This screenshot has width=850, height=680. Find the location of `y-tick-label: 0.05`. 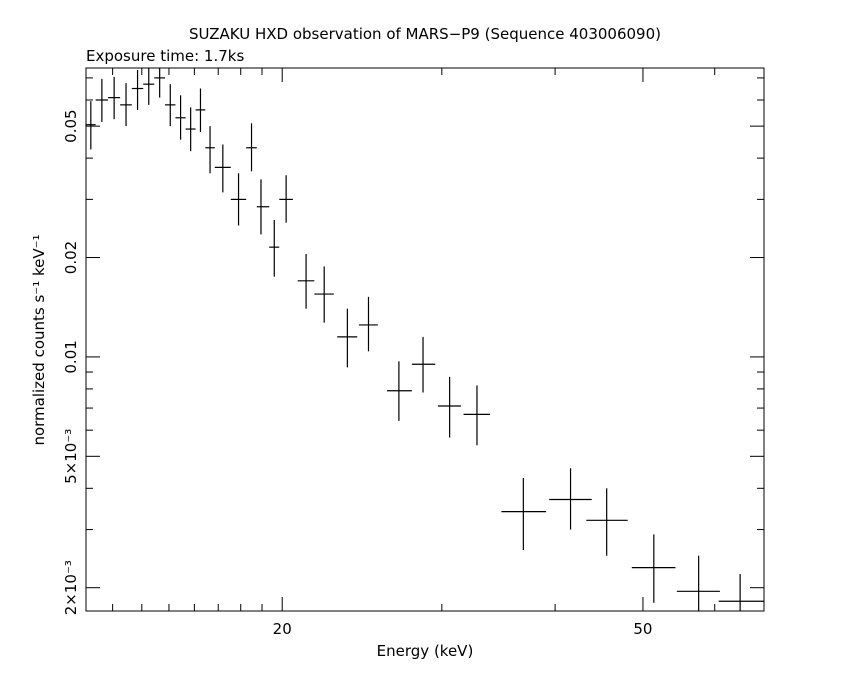

y-tick-label: 0.05 is located at coordinates (71, 125).